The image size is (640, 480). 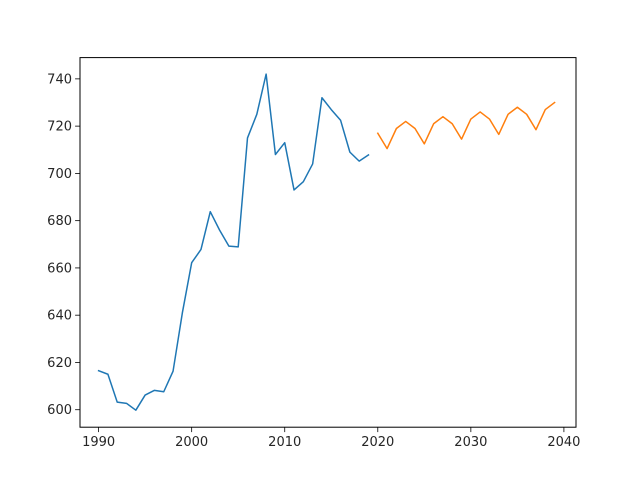 What do you see at coordinates (59, 410) in the screenshot?
I see `y-tick-label: 600` at bounding box center [59, 410].